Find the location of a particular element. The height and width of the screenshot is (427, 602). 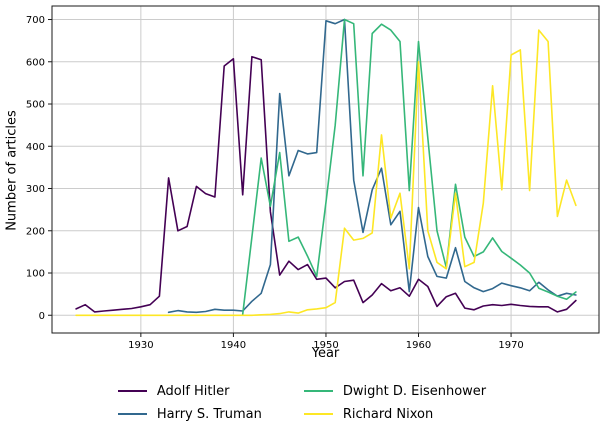

x-tick-label: 1960 is located at coordinates (418, 345).